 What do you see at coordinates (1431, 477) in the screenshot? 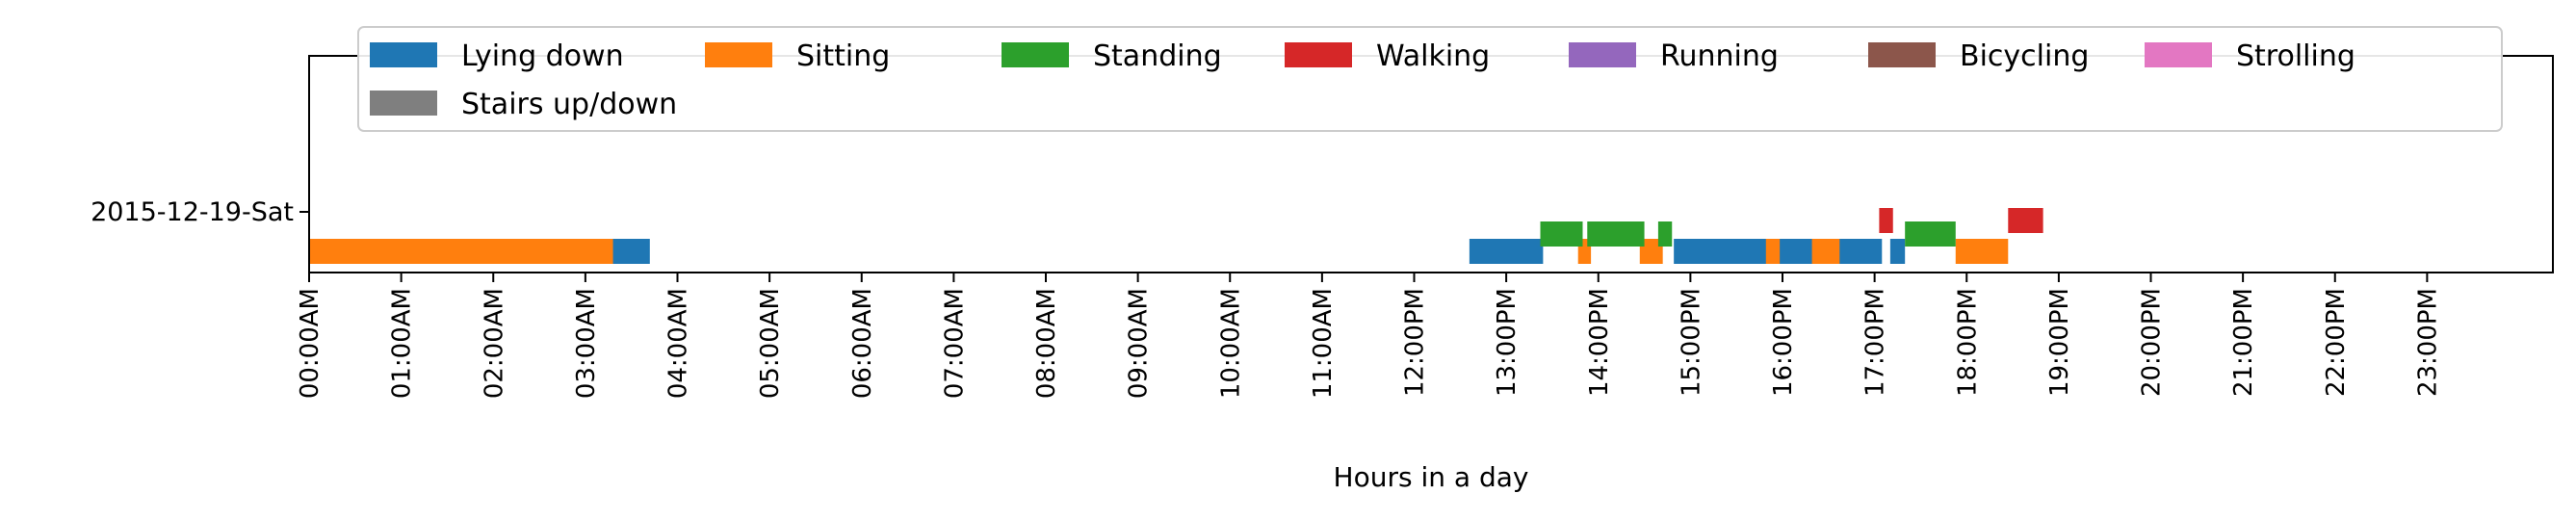
I see `x-axis-label: Hours in a day` at bounding box center [1431, 477].